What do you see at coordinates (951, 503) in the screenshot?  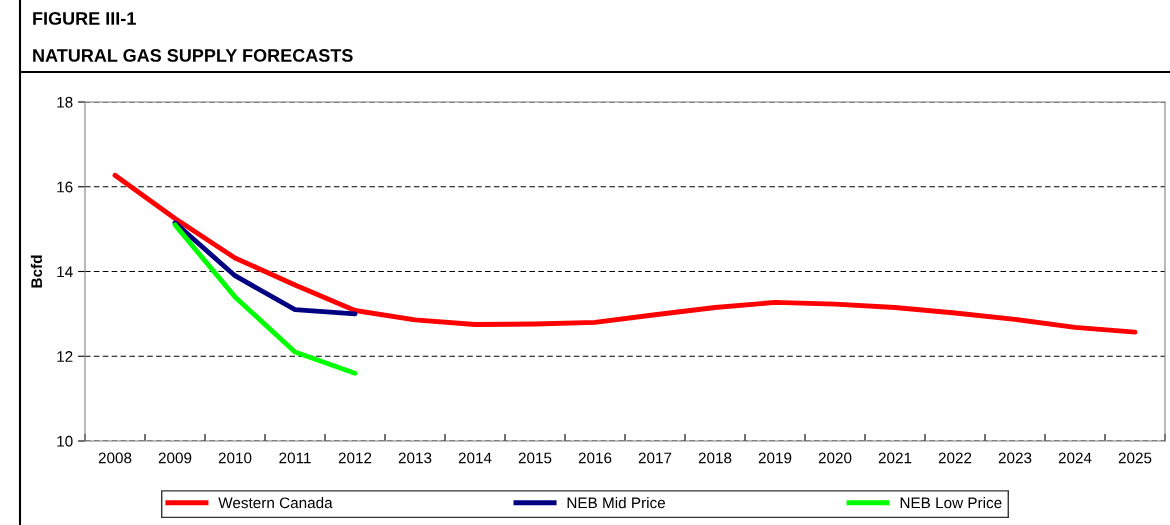 I see `legend-label: NEB Low Price` at bounding box center [951, 503].